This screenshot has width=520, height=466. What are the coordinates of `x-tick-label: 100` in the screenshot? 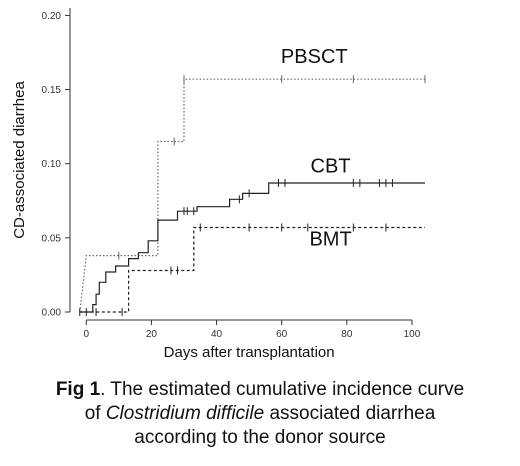 It's located at (412, 334).